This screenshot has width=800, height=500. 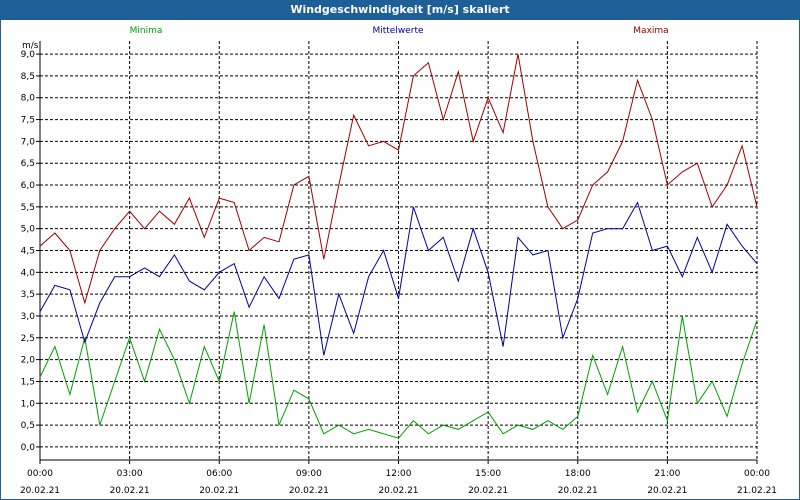 I want to click on y-tick-label: 0,0, so click(x=28, y=448).